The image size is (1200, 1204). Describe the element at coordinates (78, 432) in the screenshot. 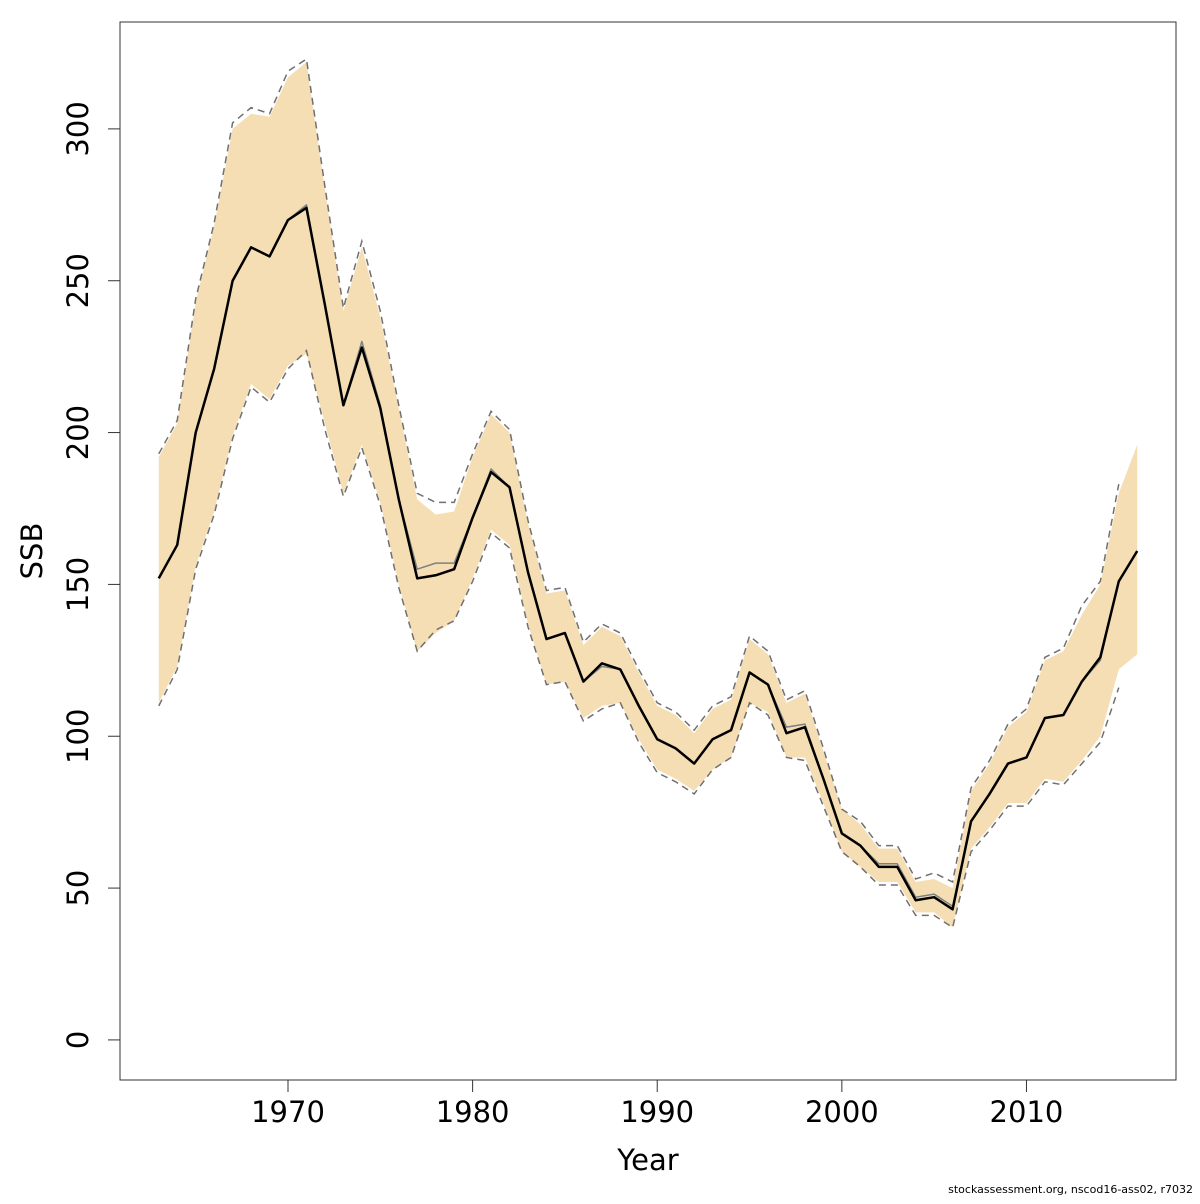

I see `y-tick-label: 200` at that location.